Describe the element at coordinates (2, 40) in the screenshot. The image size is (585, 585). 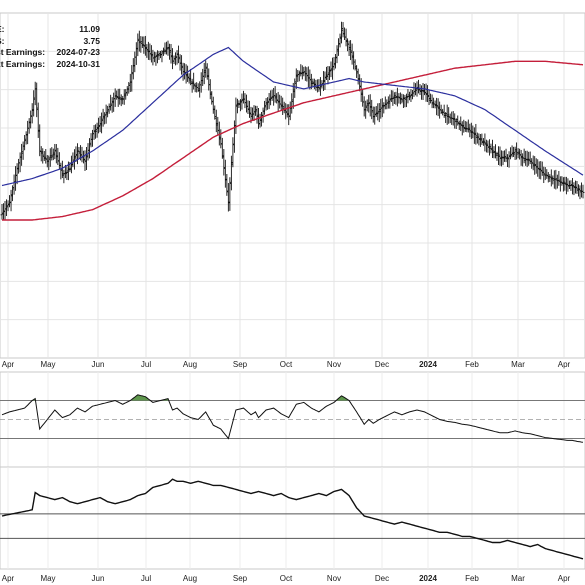
I see `info-label: S:` at that location.